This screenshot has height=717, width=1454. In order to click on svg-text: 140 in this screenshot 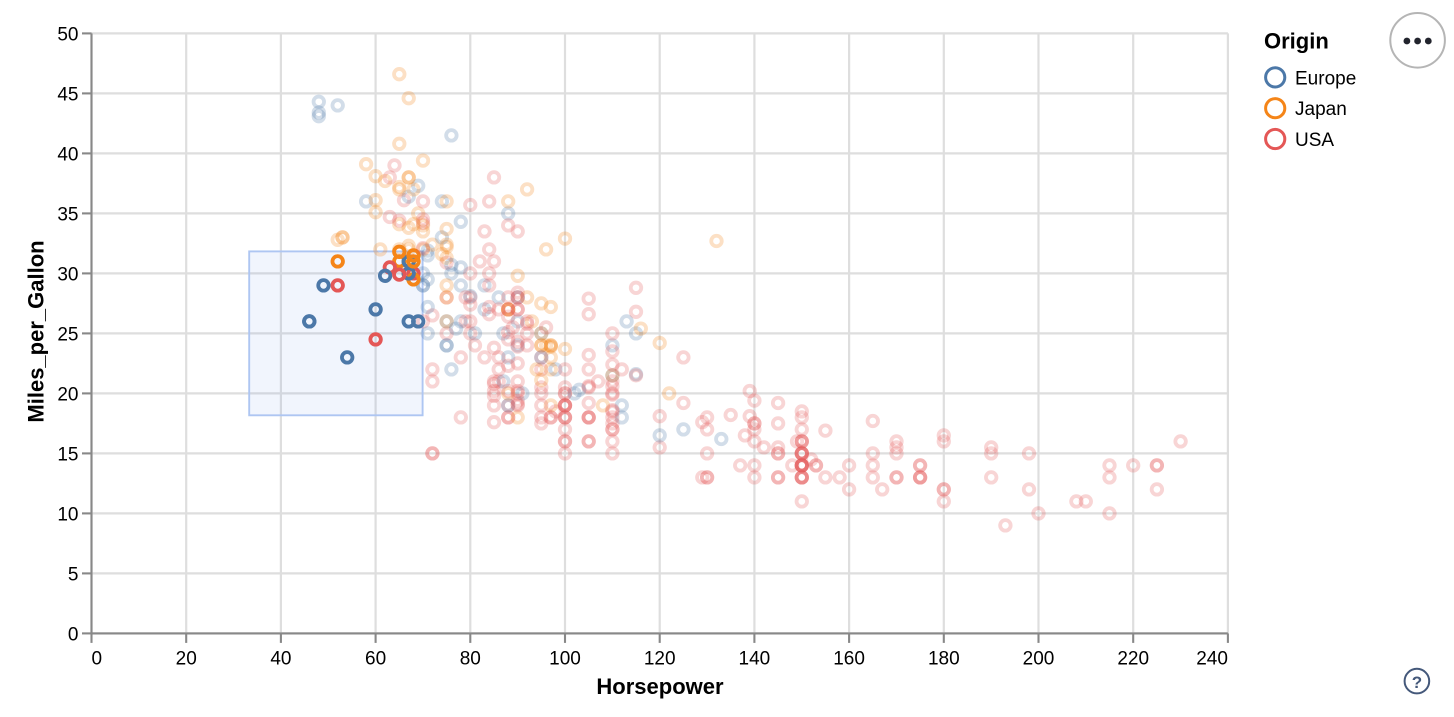, I will do `click(755, 659)`.